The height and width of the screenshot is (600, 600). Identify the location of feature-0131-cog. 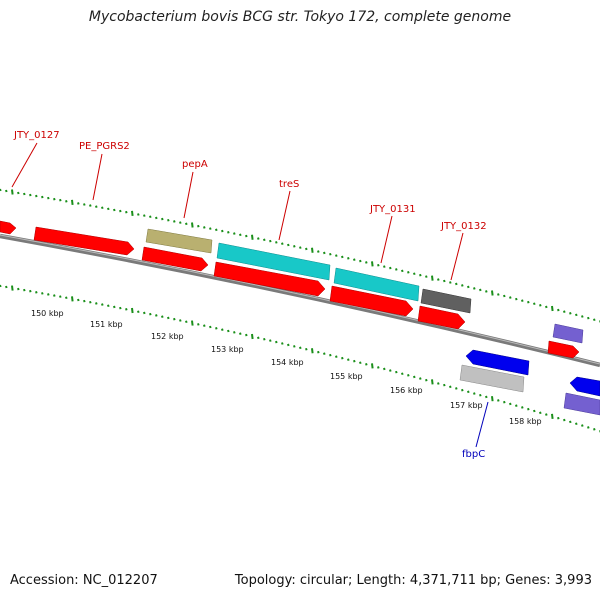
(376, 284).